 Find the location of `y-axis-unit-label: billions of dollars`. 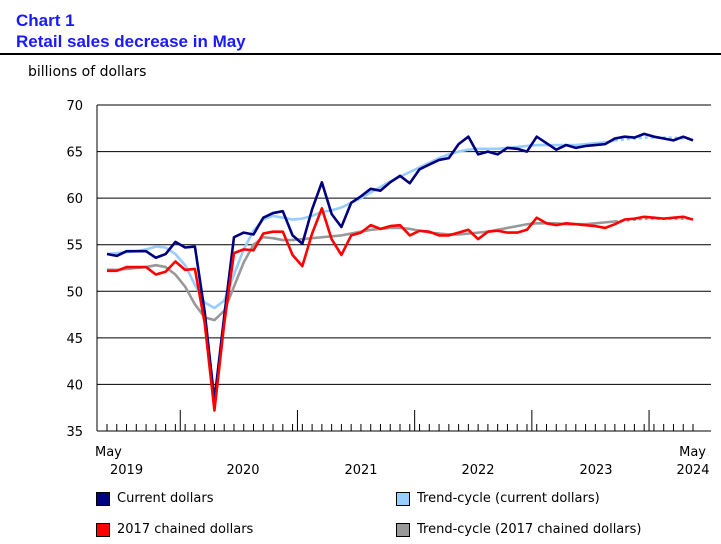

y-axis-unit-label: billions of dollars is located at coordinates (87, 72).